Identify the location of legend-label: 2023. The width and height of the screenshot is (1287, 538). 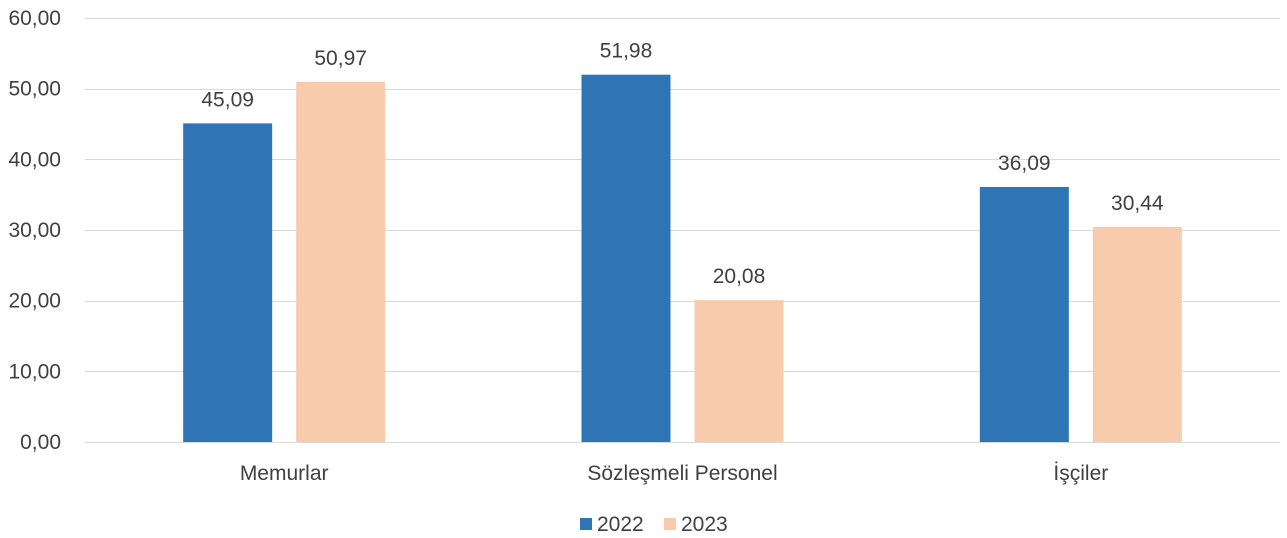
(704, 524).